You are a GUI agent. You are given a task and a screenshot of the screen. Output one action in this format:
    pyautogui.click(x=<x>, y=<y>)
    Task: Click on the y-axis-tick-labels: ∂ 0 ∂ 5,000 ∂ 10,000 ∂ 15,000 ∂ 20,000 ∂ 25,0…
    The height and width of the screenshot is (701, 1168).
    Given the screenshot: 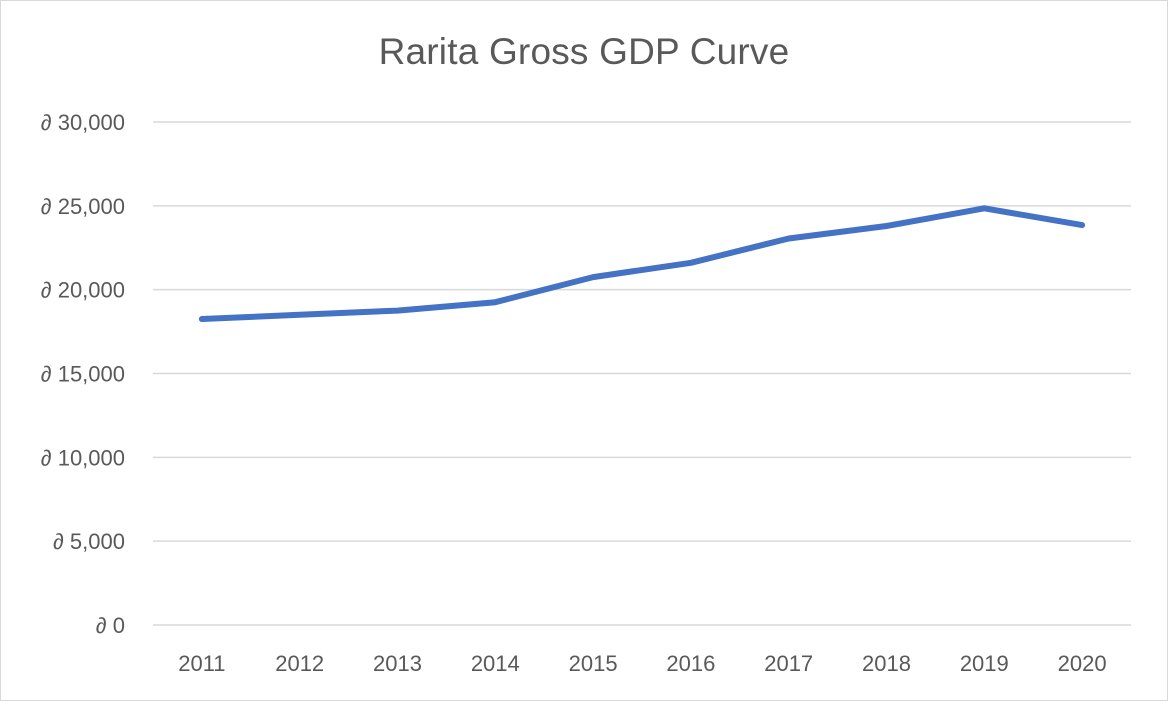 What is the action you would take?
    pyautogui.click(x=83, y=374)
    